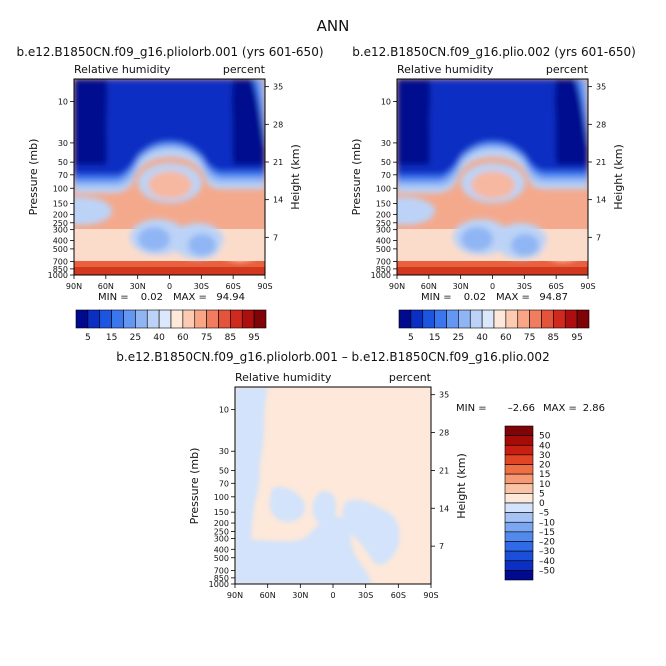 This screenshot has width=666, height=666. Describe the element at coordinates (235, 595) in the screenshot. I see `panel-3-xtick-label: 90N` at that location.